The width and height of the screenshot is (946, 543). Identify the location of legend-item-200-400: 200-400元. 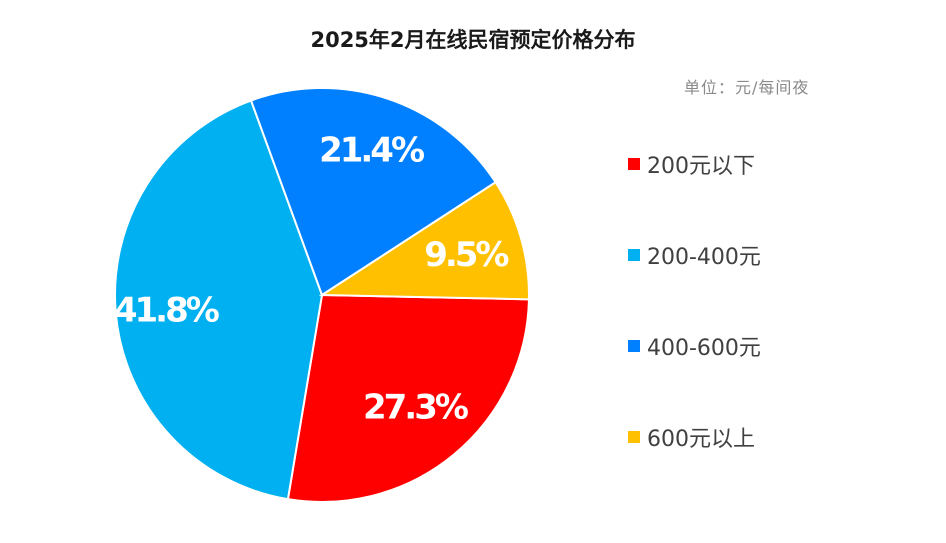
(694, 255).